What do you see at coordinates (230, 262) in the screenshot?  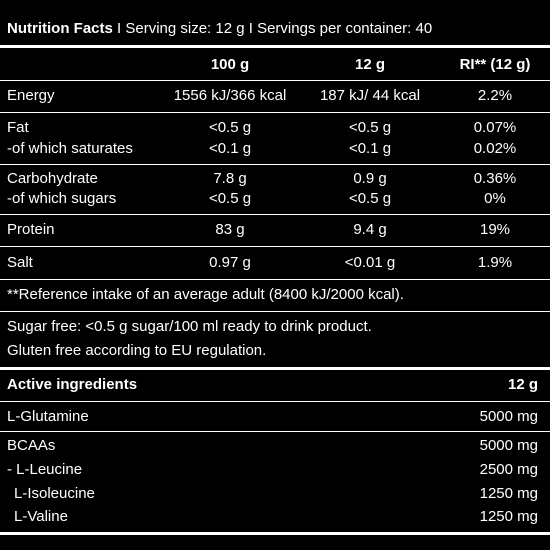 I see `row-value-100g: 0.97 g` at bounding box center [230, 262].